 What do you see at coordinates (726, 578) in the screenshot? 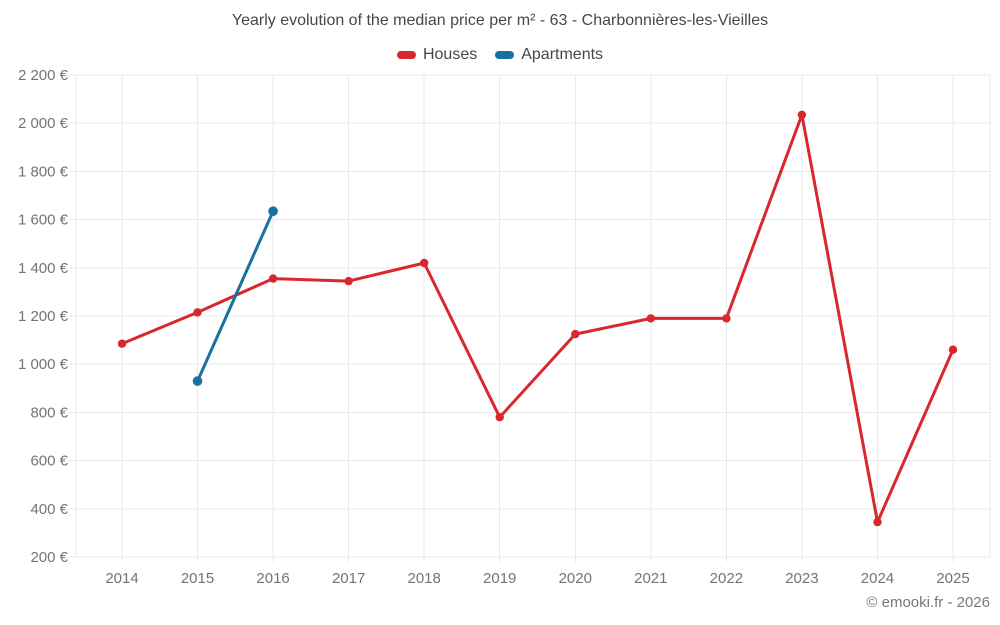
I see `x-axis-label: 2022` at bounding box center [726, 578].